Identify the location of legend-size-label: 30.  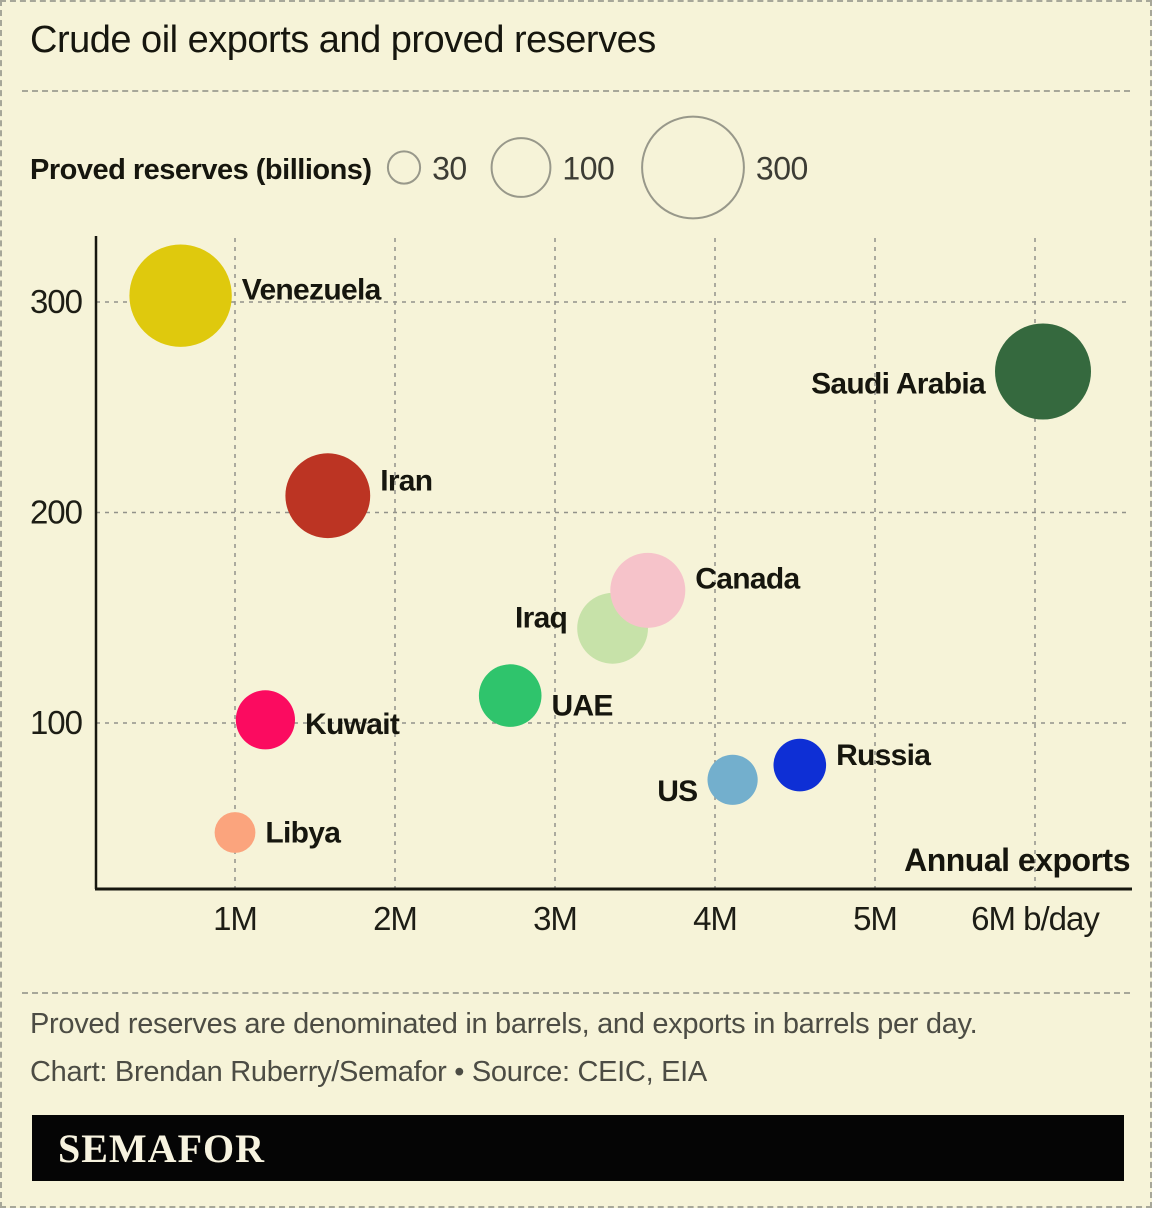
(449, 169).